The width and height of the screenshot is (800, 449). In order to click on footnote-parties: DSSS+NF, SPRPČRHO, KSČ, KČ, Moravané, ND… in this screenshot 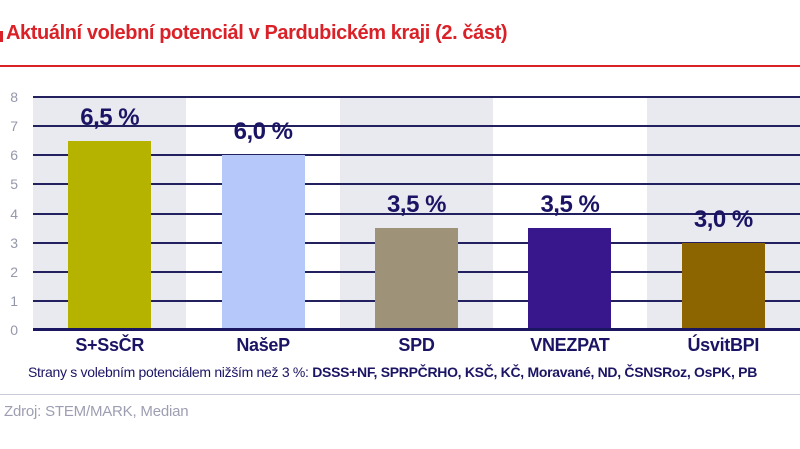, I will do `click(535, 372)`.